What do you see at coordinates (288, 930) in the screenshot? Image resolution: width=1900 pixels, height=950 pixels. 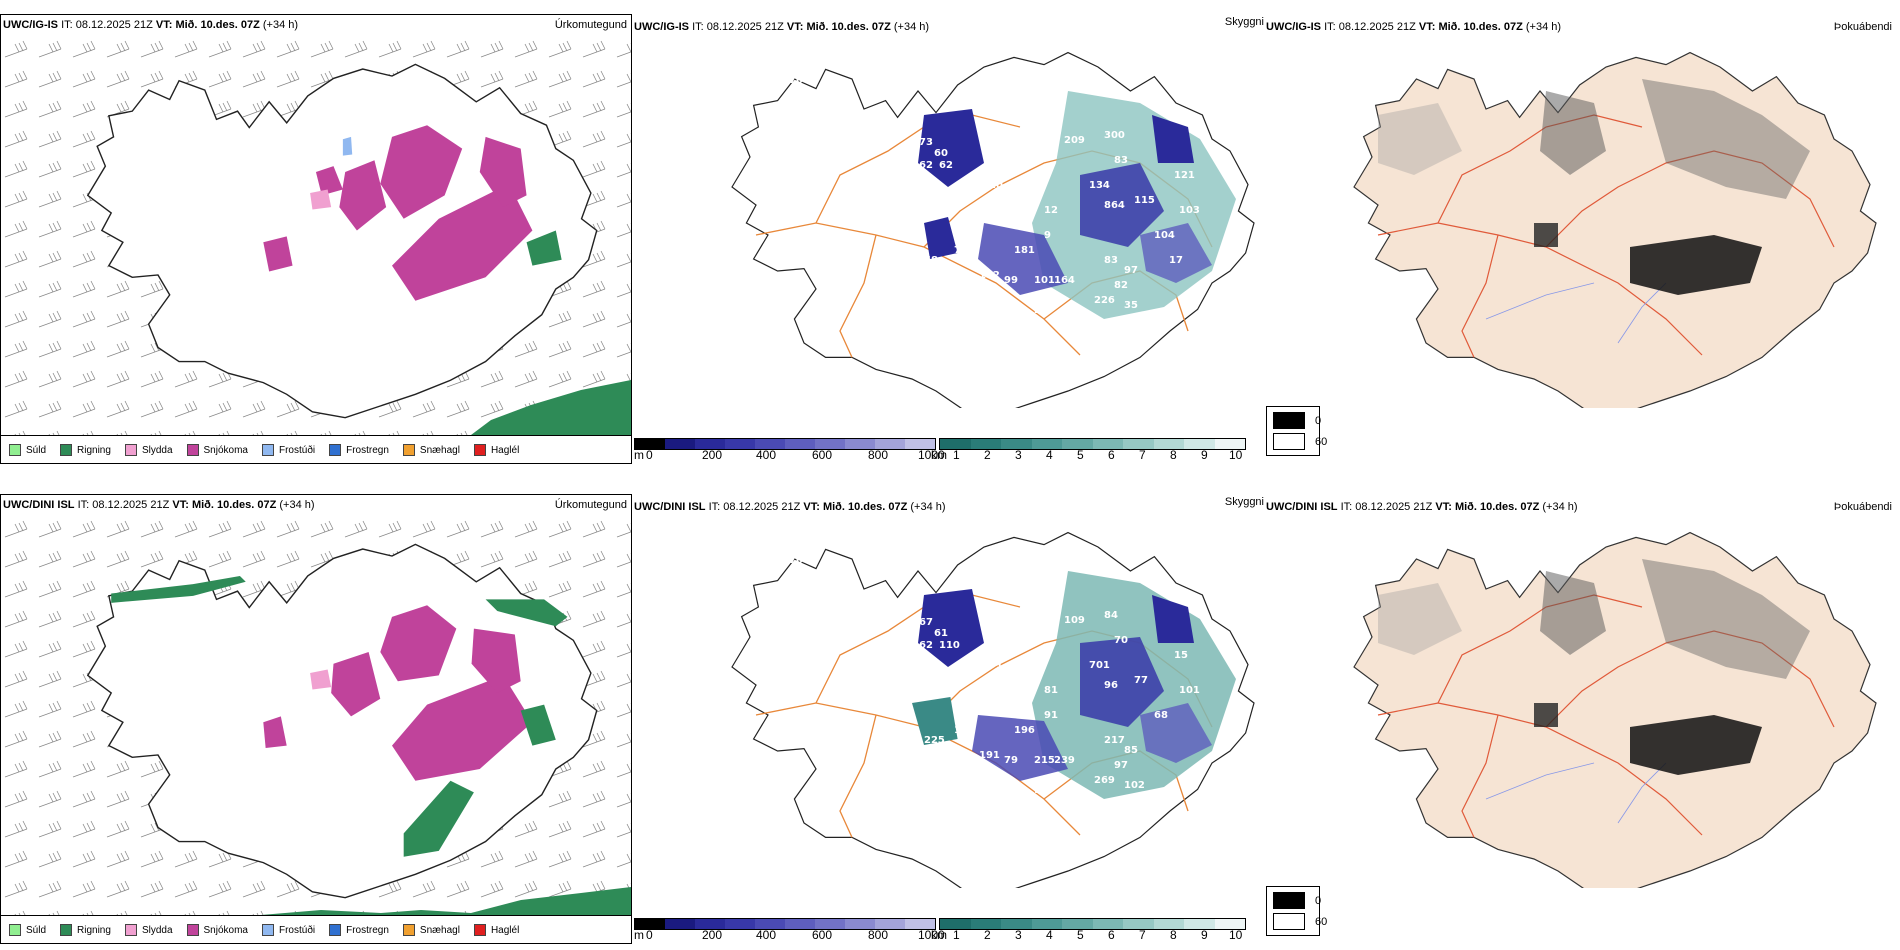 I see `legend-item: Frostúði` at bounding box center [288, 930].